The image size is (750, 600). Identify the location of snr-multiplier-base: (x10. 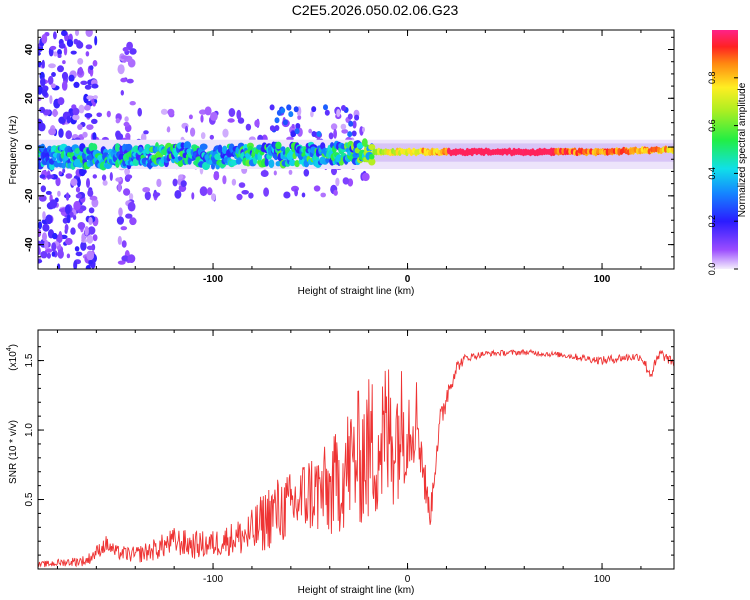
(13, 361).